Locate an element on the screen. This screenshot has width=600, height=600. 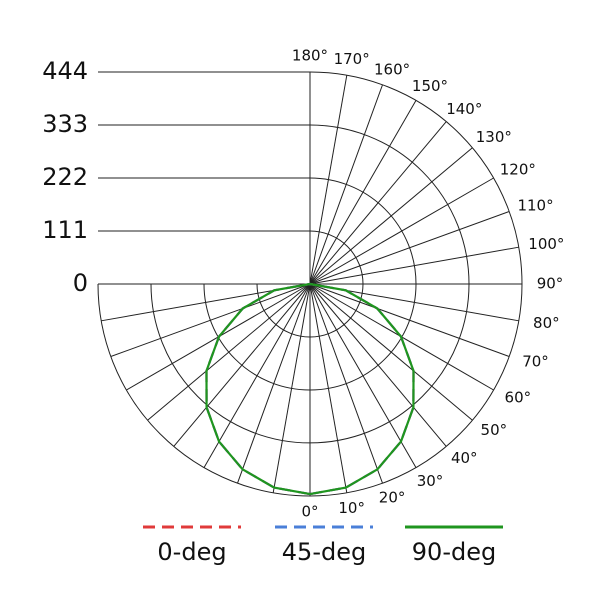
angle-label: 70° is located at coordinates (535, 361).